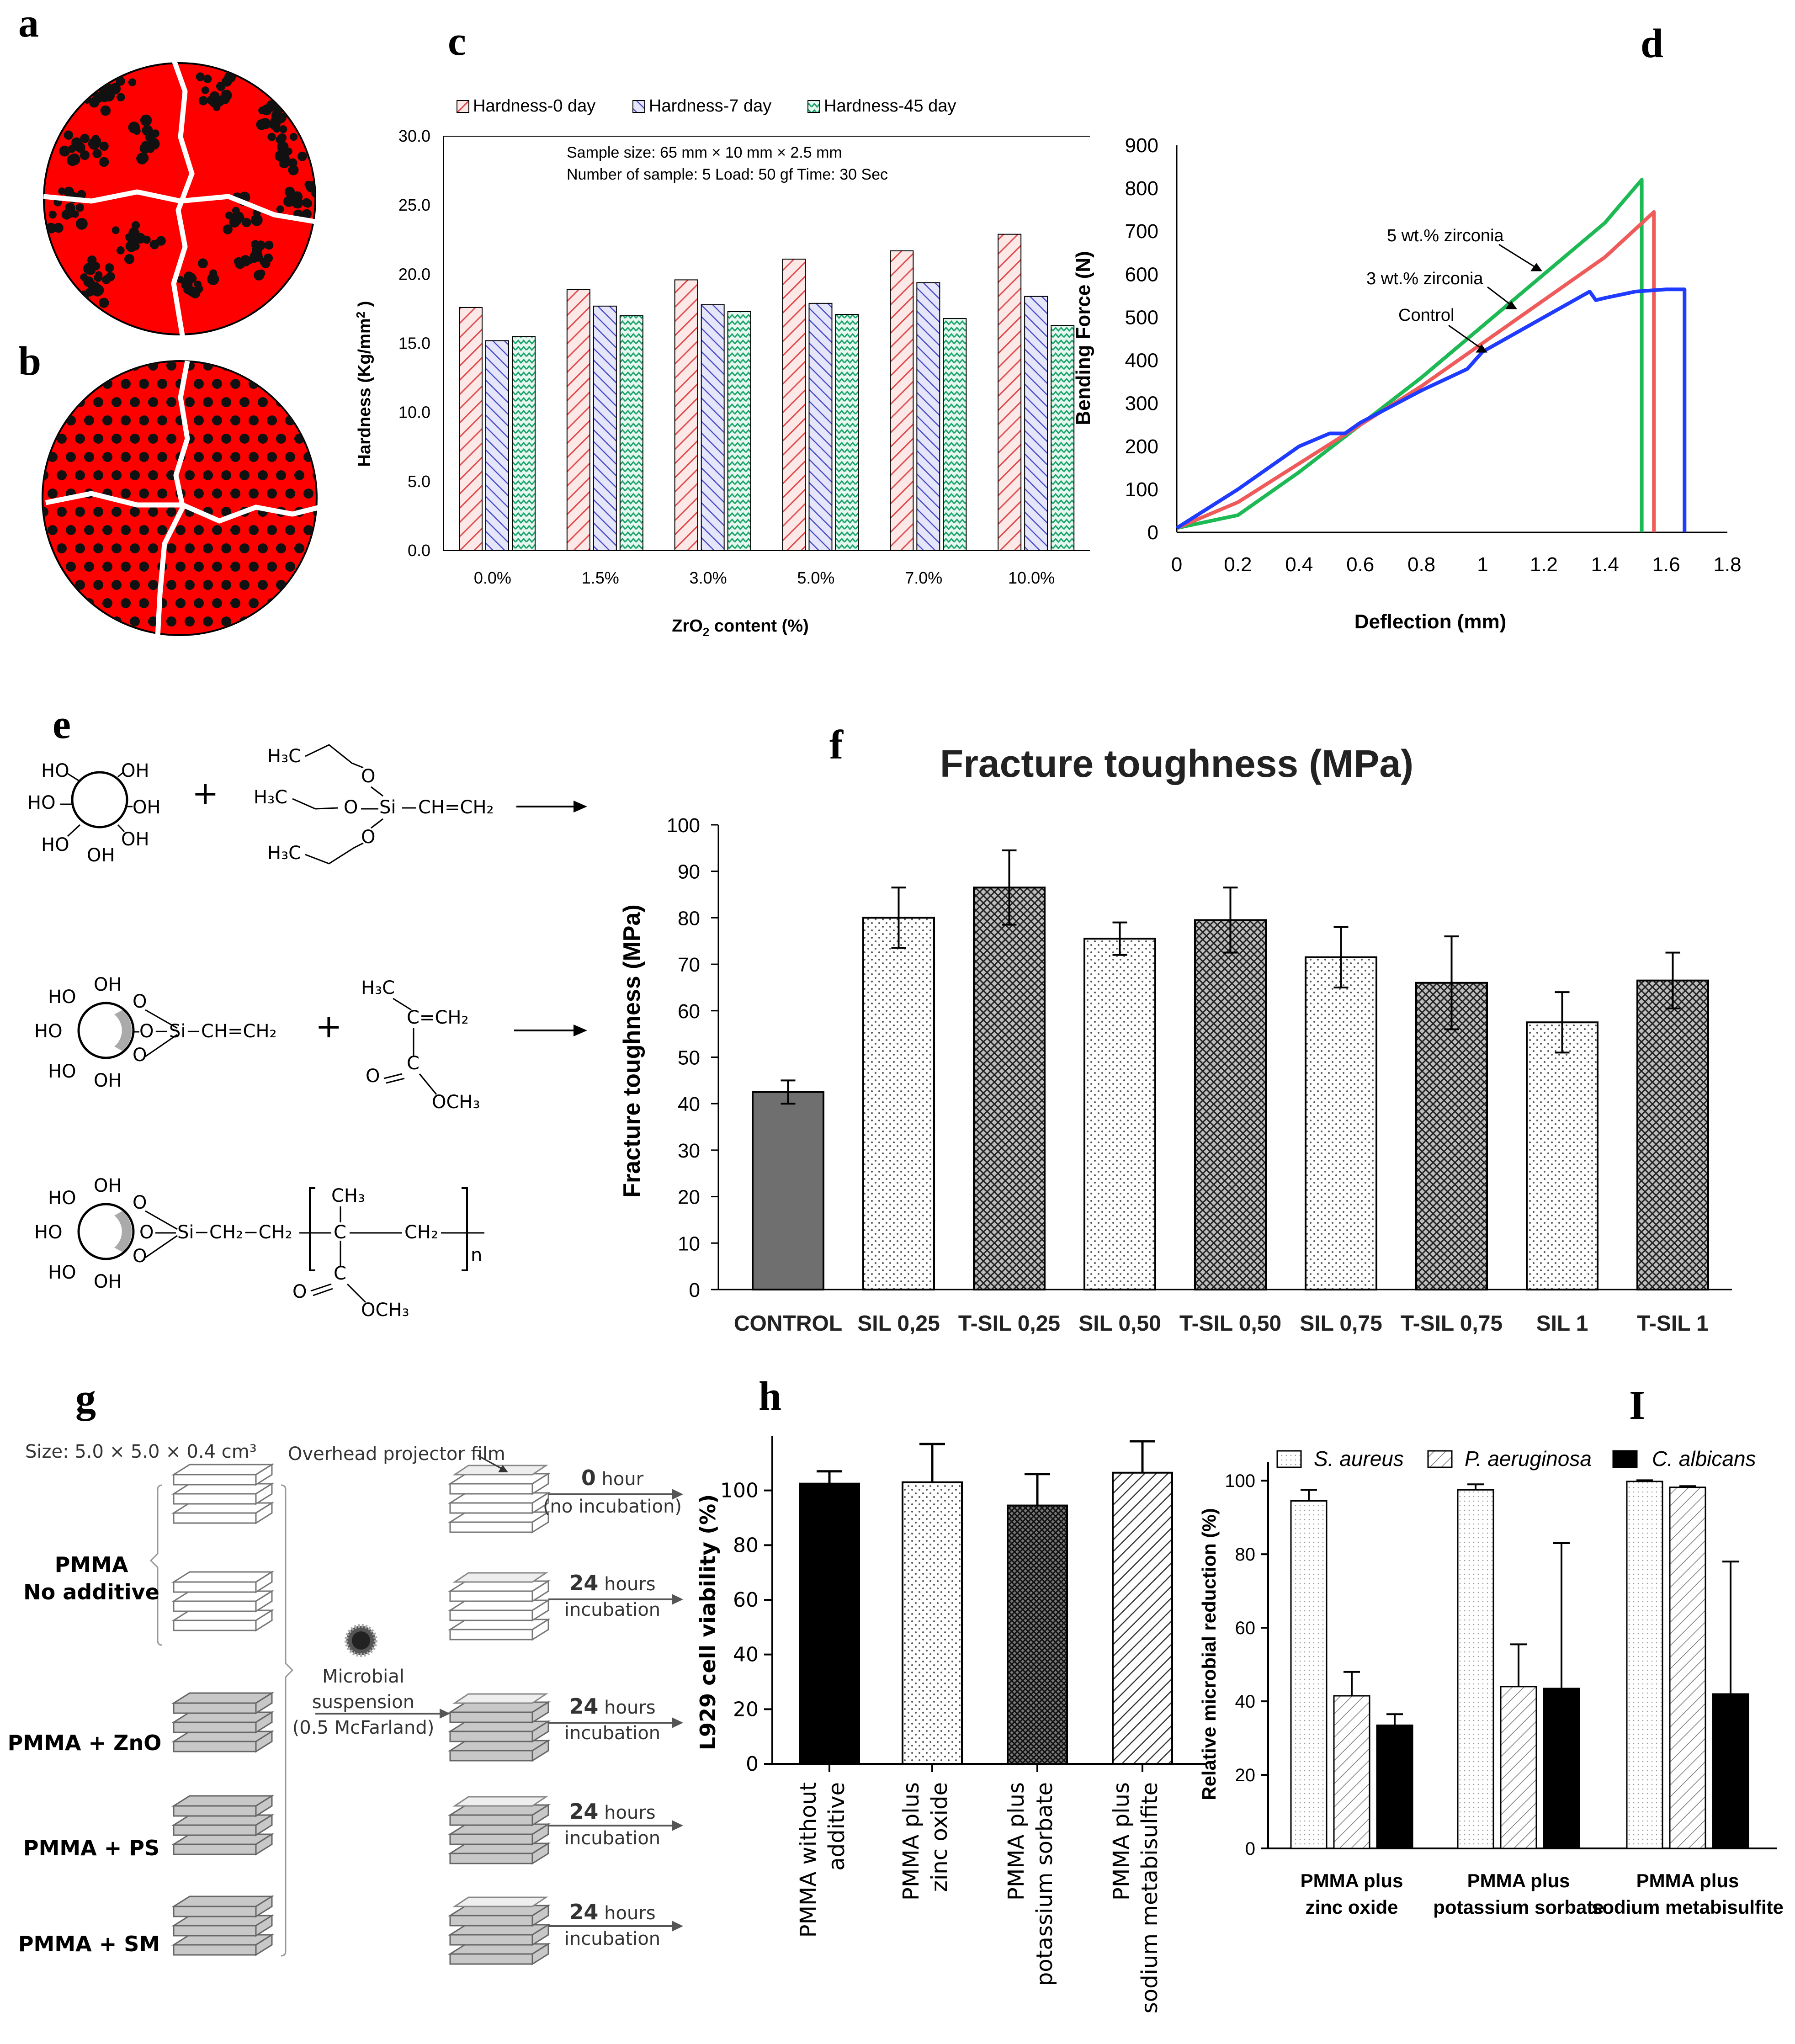  What do you see at coordinates (456, 1102) in the screenshot?
I see `svg-text: OCH₃` at bounding box center [456, 1102].